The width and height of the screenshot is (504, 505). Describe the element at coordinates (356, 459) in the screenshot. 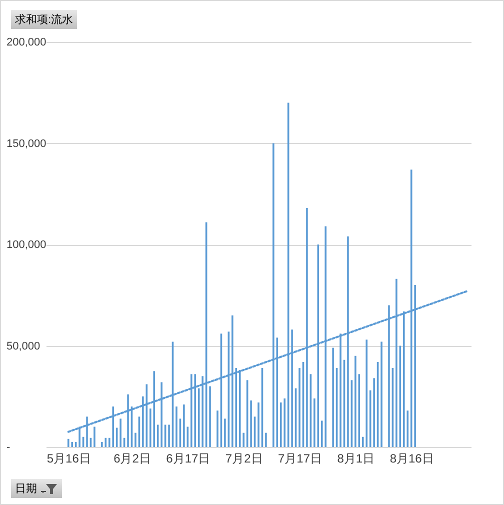

I see `x-tick-label: 8月1日` at that location.